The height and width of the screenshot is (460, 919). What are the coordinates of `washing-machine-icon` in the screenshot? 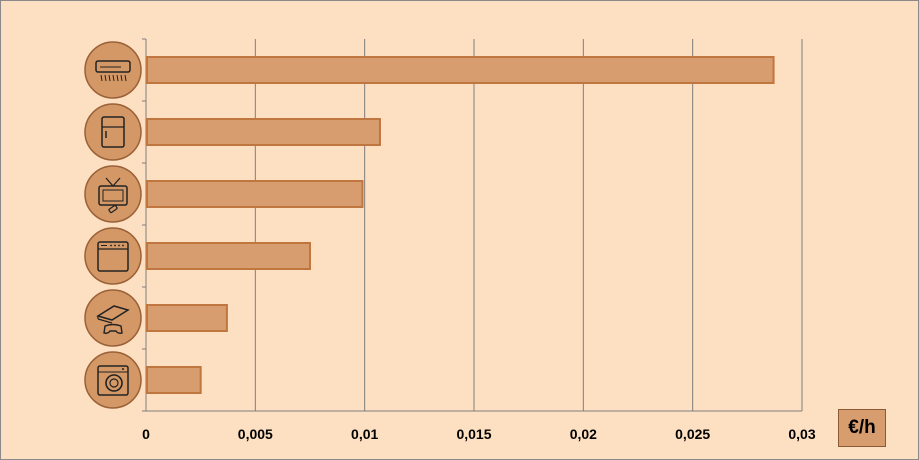 It's located at (113, 380).